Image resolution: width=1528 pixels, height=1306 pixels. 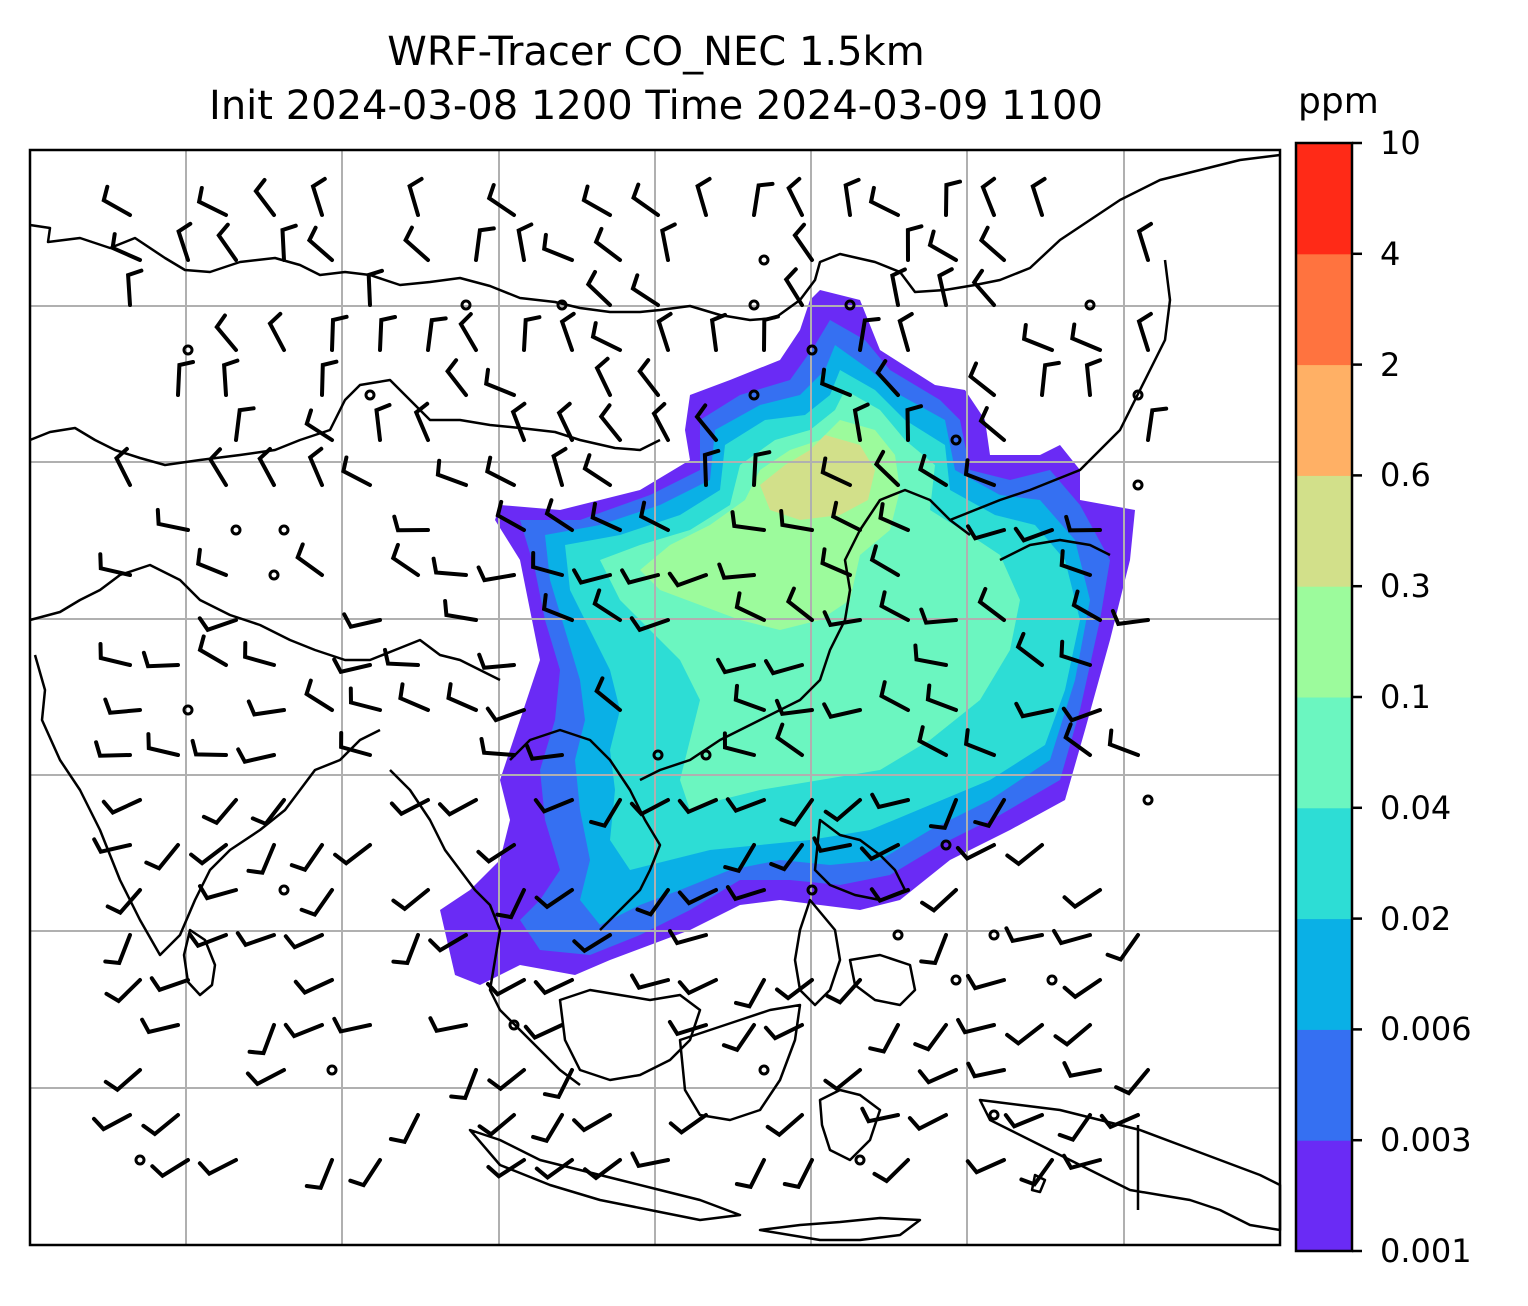 What do you see at coordinates (1400, 143) in the screenshot?
I see `colorbar-tick-label: 10` at bounding box center [1400, 143].